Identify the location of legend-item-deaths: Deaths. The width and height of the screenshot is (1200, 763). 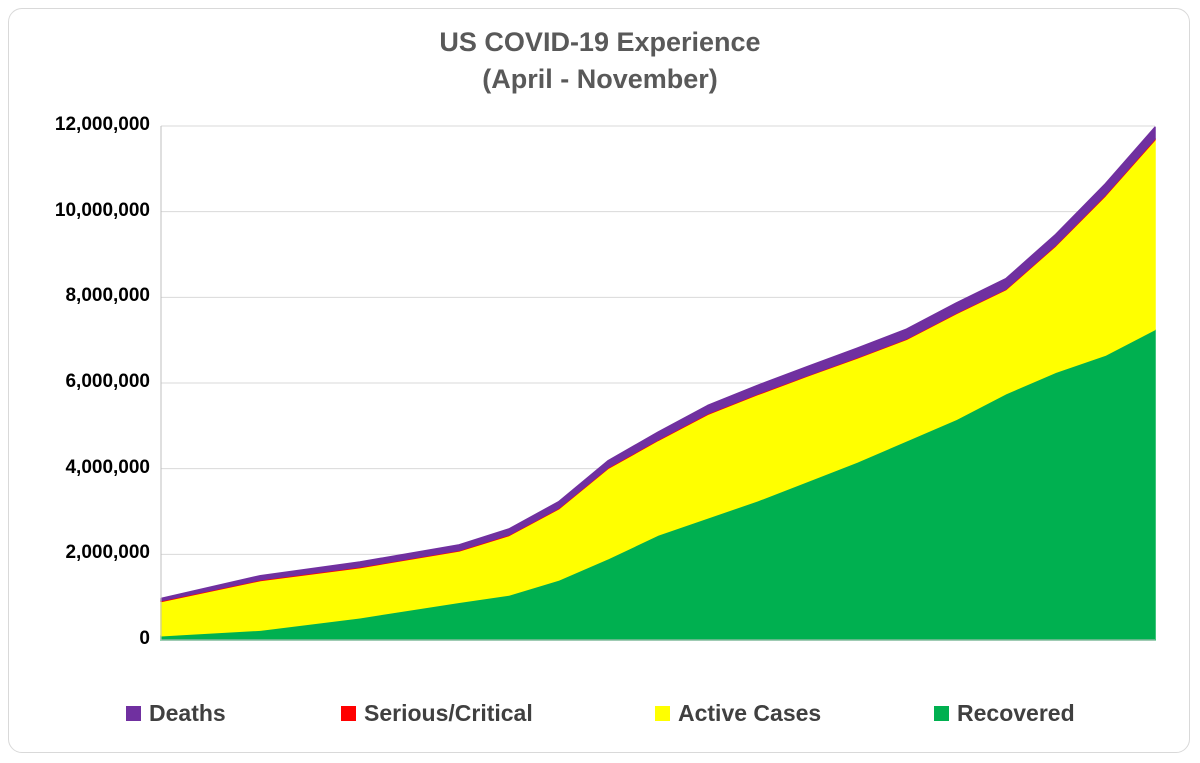
(176, 713).